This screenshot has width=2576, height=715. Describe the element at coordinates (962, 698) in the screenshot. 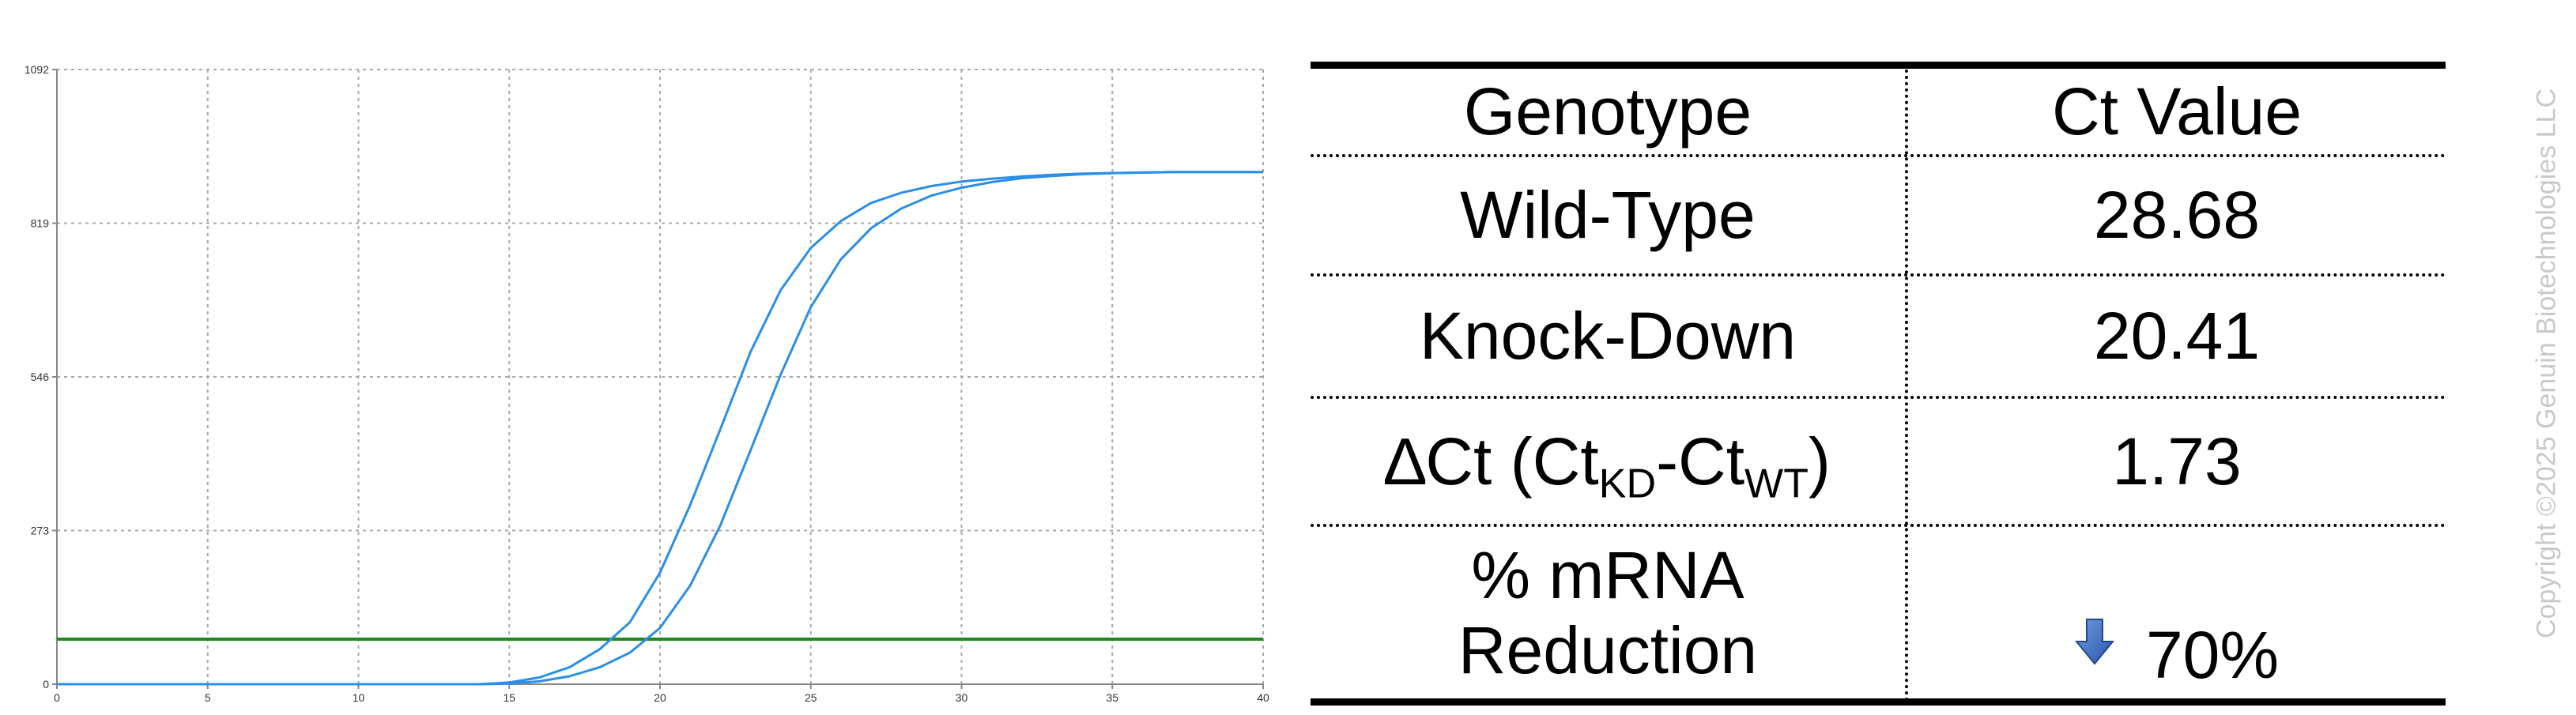

I see `x-tick-label: 30` at that location.